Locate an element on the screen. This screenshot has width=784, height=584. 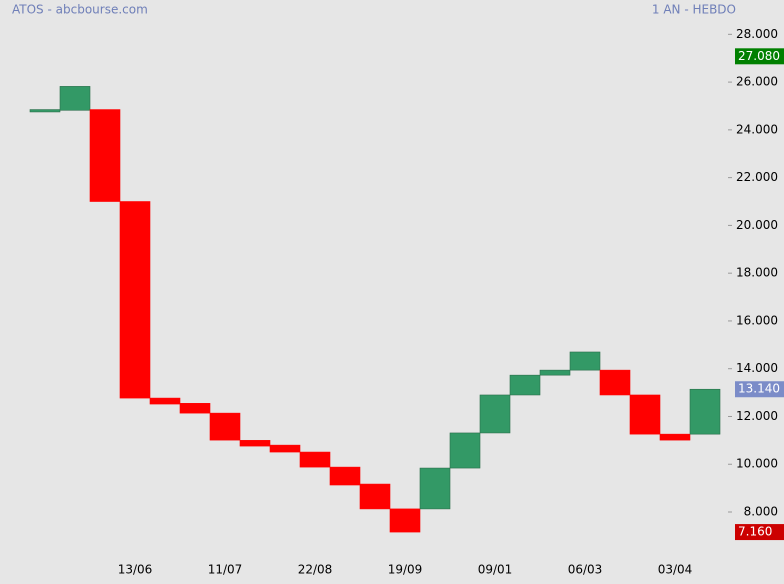
value-marker-label: 7.160 is located at coordinates (755, 532).